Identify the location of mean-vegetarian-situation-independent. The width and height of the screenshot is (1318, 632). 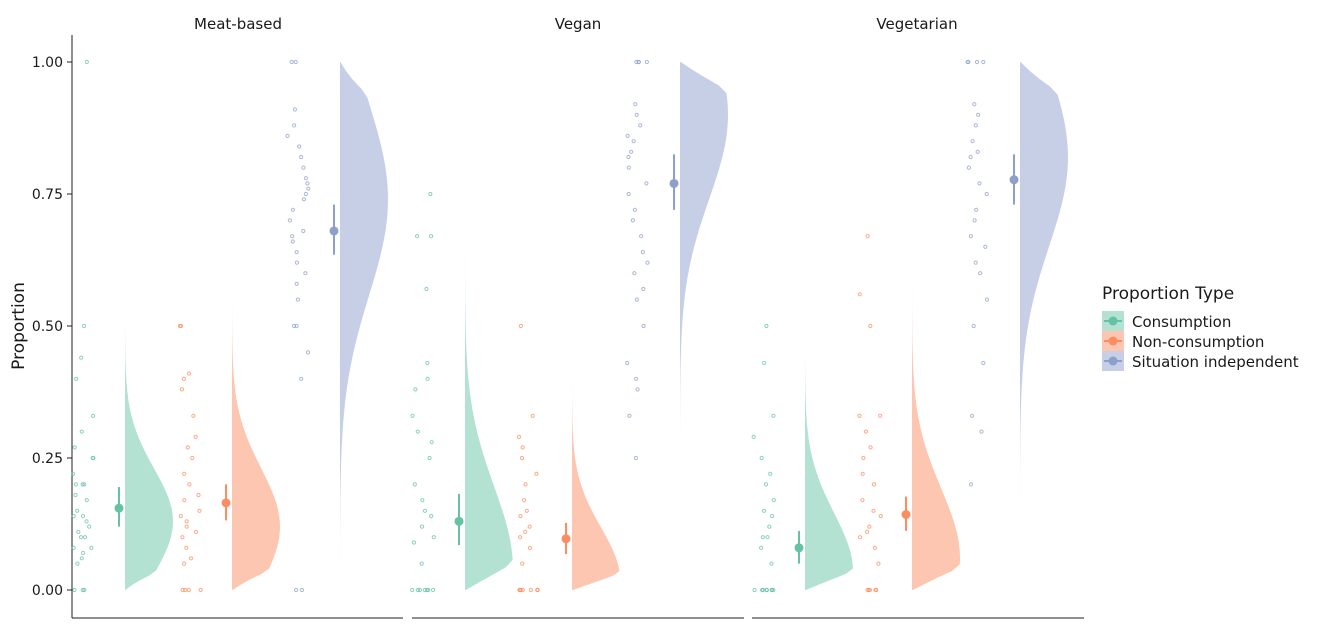
(1014, 180).